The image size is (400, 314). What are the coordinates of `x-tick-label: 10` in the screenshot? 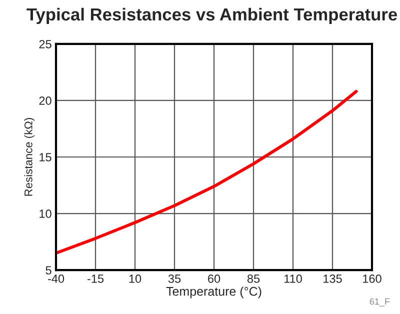 It's located at (135, 278).